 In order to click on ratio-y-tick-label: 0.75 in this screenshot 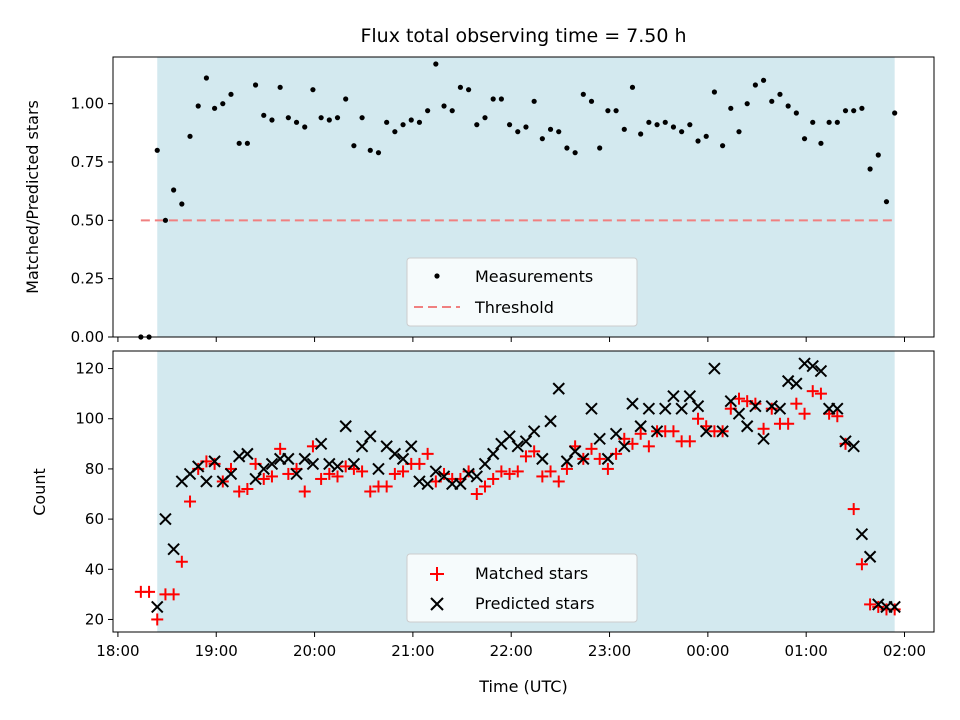, I will do `click(87, 162)`.